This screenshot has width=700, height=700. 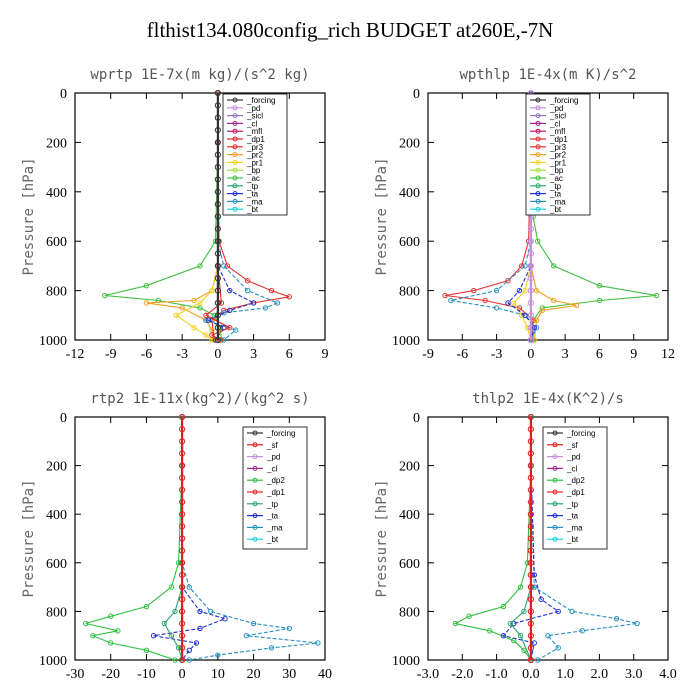 What do you see at coordinates (531, 674) in the screenshot?
I see `x-tick-label: 0.0` at bounding box center [531, 674].